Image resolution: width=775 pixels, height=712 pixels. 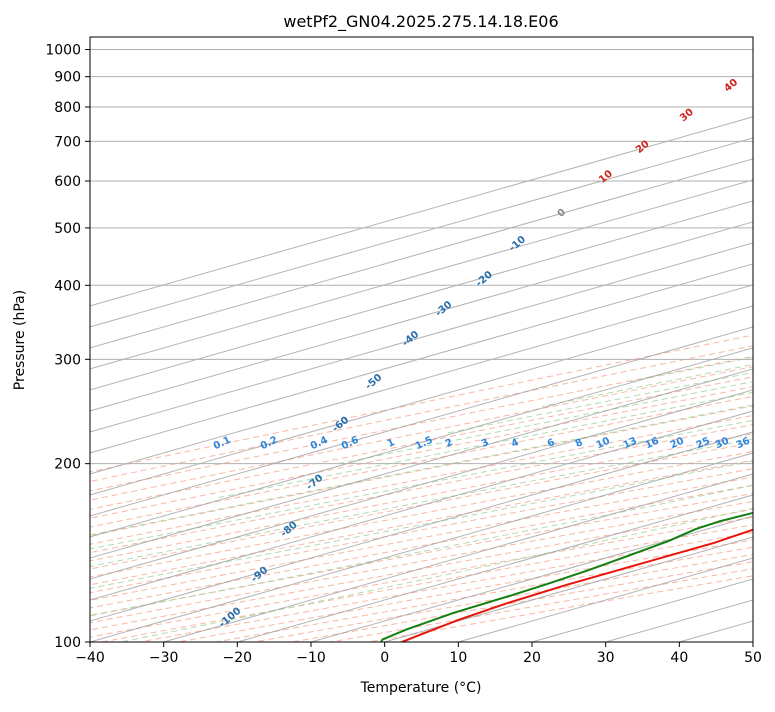 What do you see at coordinates (420, 22) in the screenshot?
I see `chart-title: wetPf2_GN04.2025.275.14.18.E06` at bounding box center [420, 22].